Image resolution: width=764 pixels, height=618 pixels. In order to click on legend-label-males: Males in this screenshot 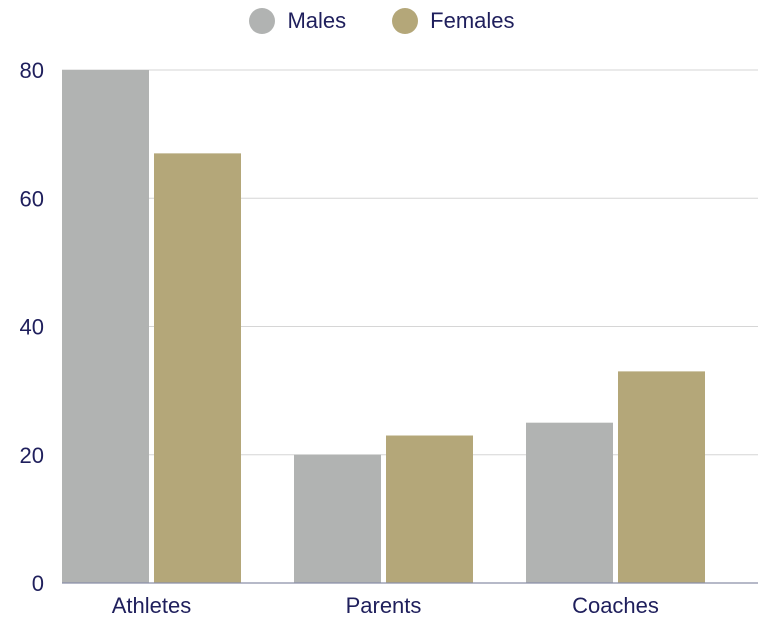, I will do `click(317, 20)`.